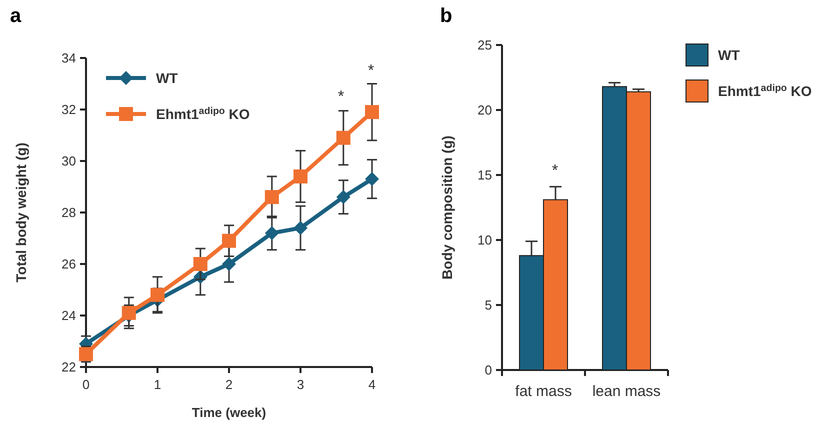 This screenshot has height=432, width=816. Describe the element at coordinates (69, 110) in the screenshot. I see `y-tick-label: 32` at that location.